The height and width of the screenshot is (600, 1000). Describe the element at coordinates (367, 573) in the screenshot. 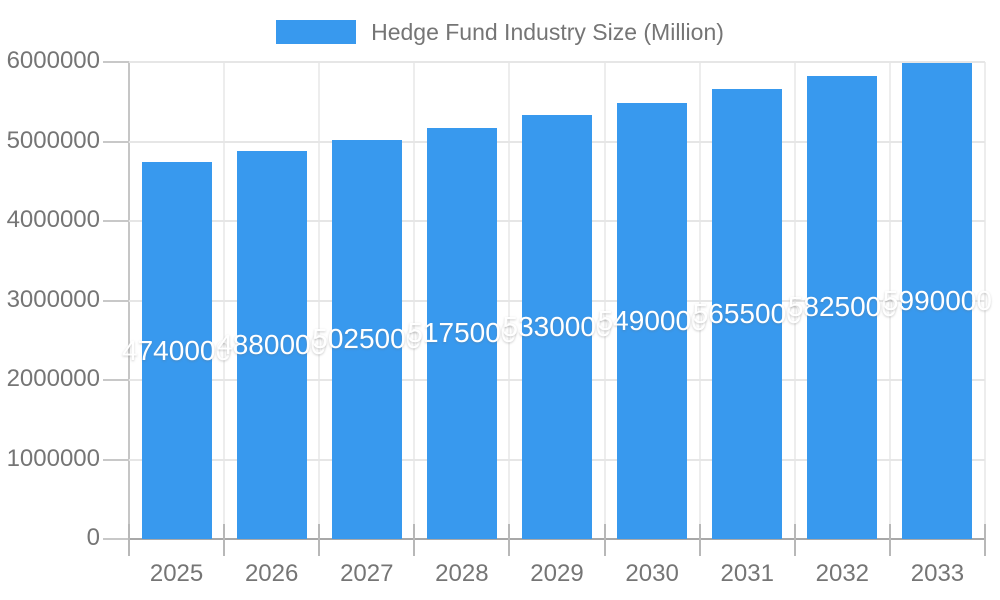

I see `x-axis-label: 2027` at that location.